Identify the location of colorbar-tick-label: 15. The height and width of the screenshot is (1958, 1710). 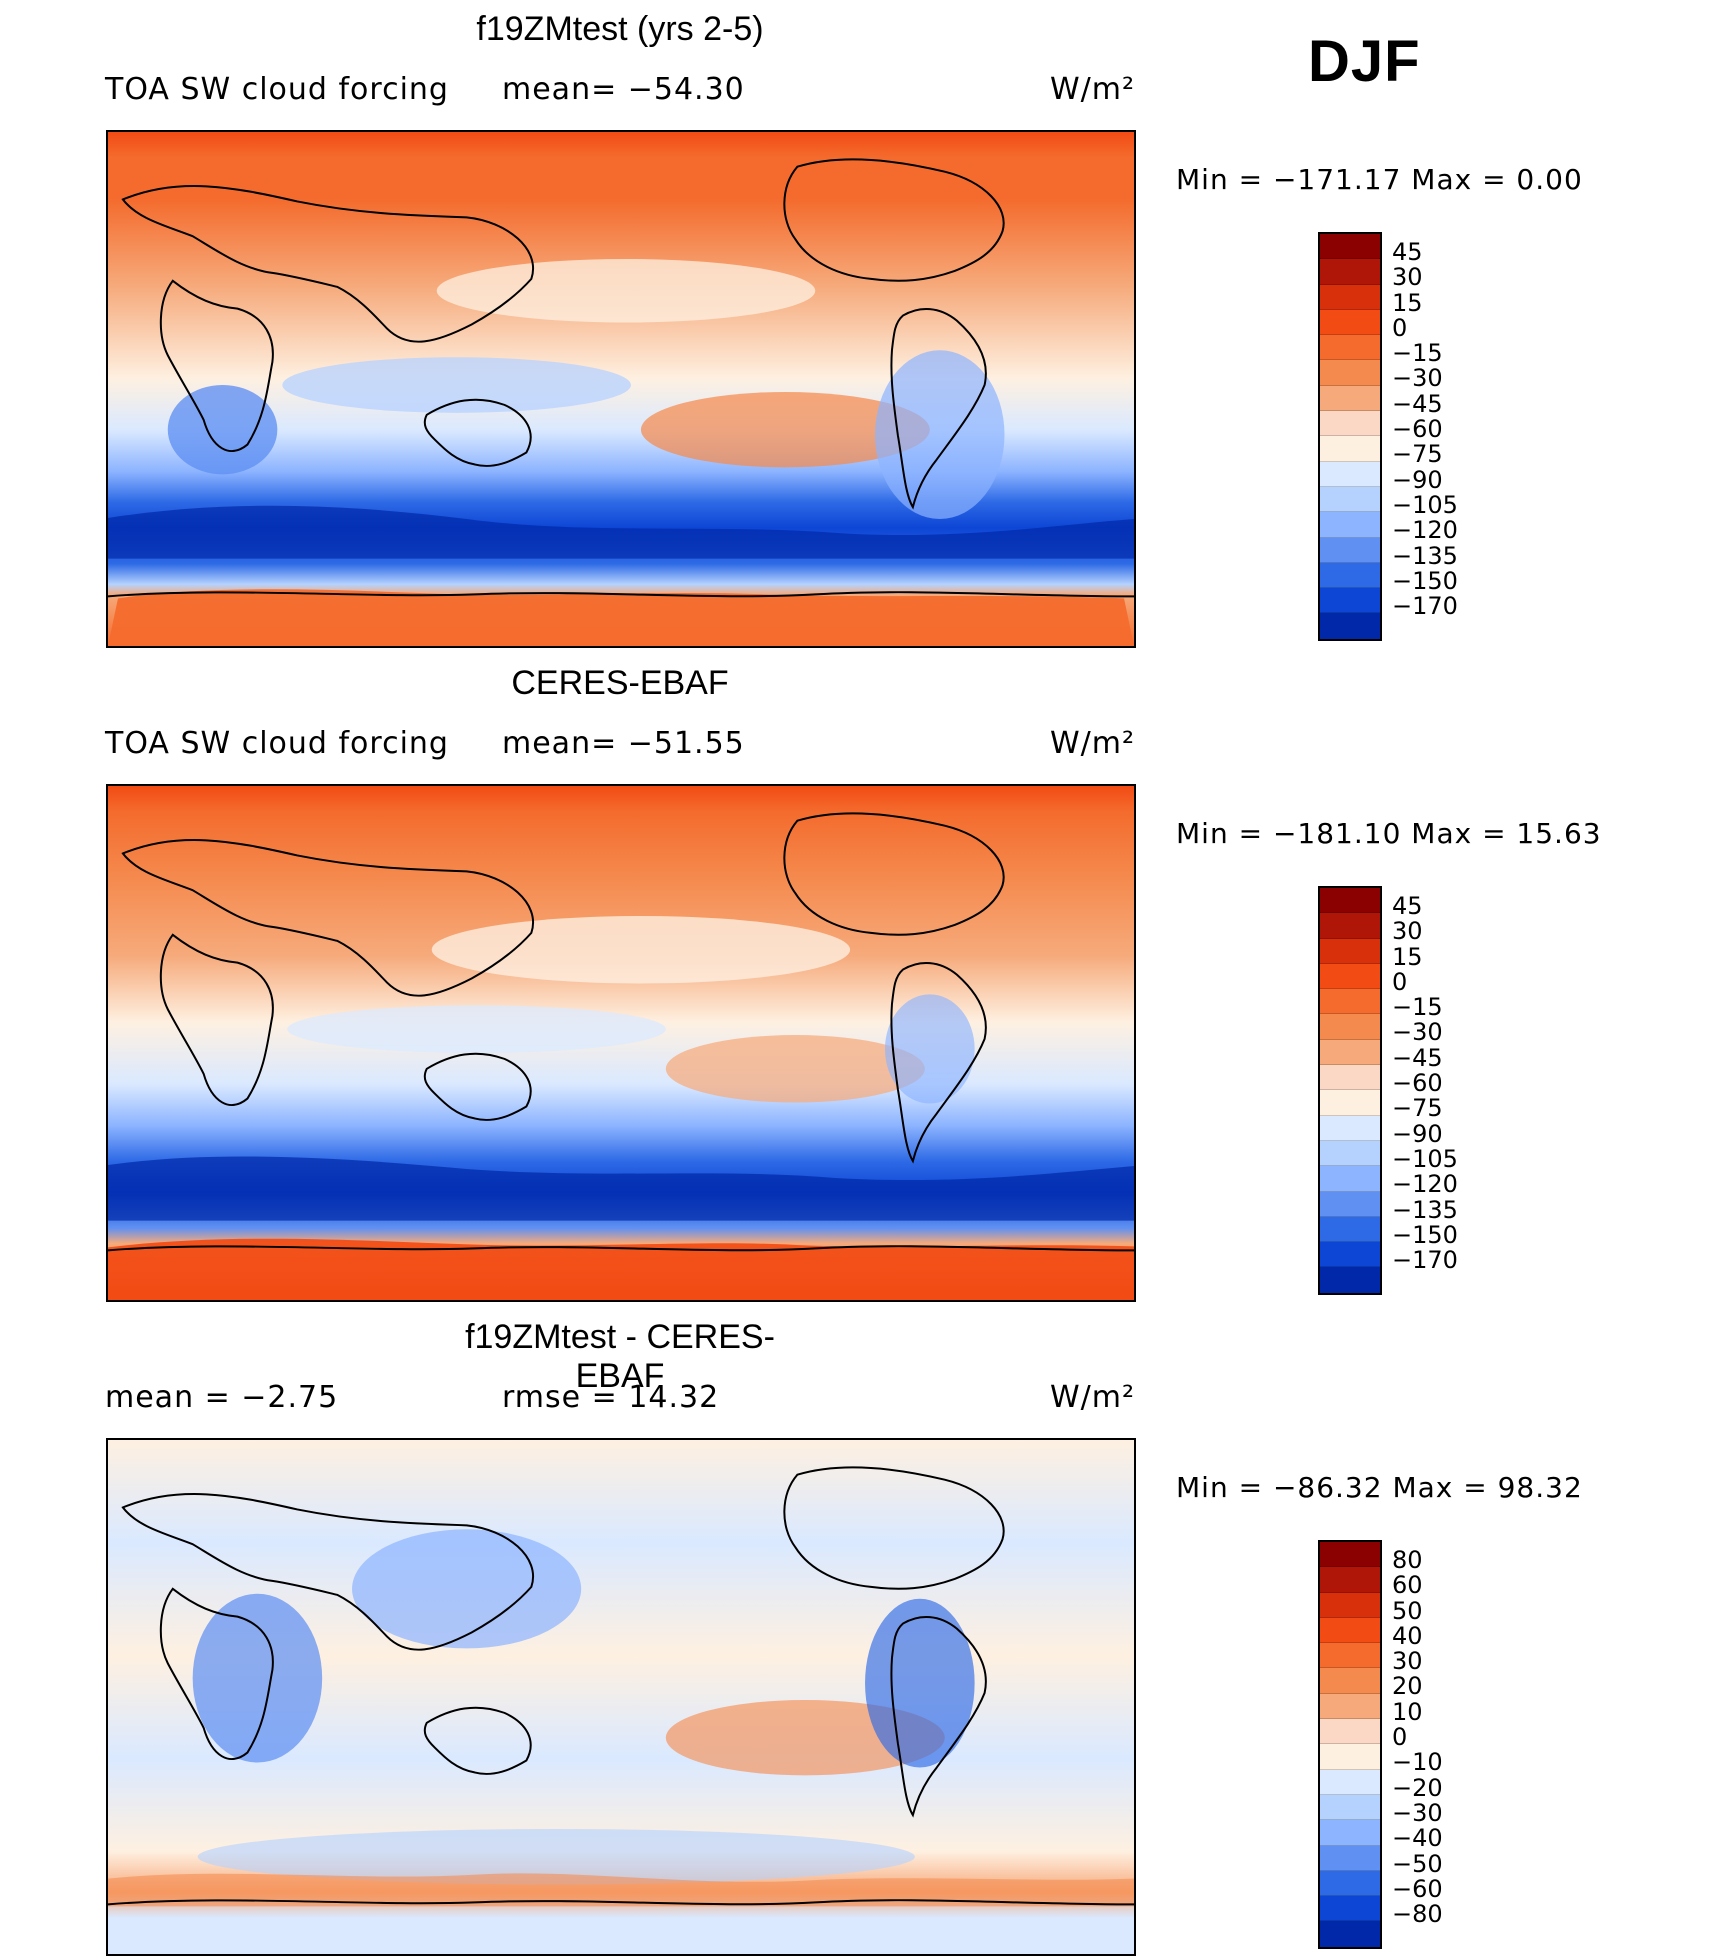
(1407, 302).